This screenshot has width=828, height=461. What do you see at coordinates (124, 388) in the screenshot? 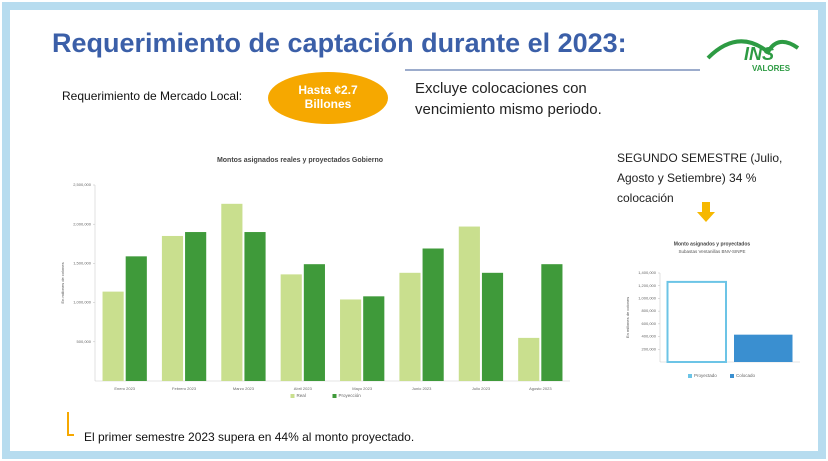
I see `x-tick-label: Enero 2023` at bounding box center [124, 388].